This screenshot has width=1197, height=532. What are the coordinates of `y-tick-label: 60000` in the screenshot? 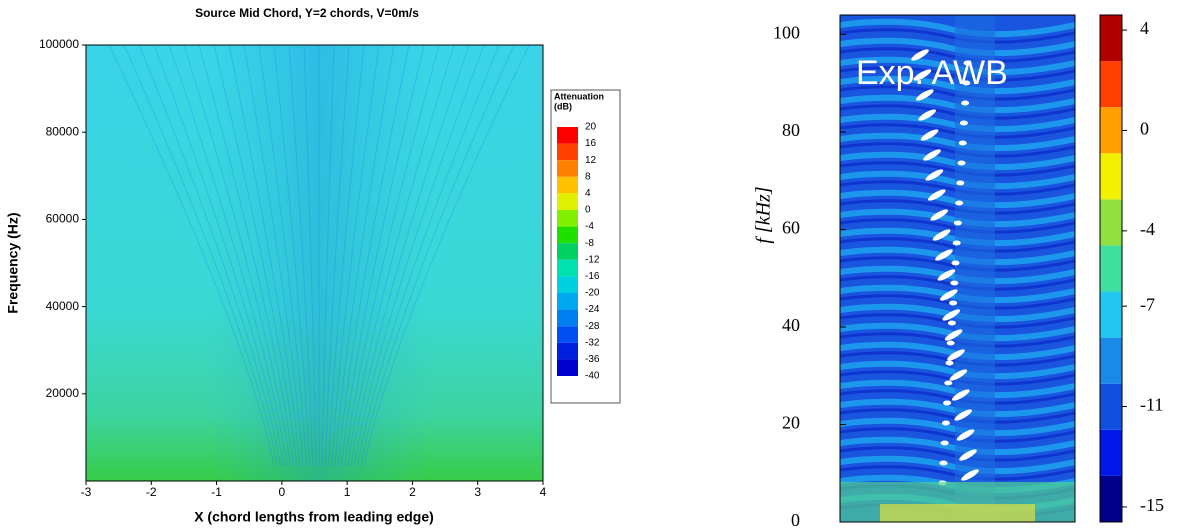 It's located at (63, 219).